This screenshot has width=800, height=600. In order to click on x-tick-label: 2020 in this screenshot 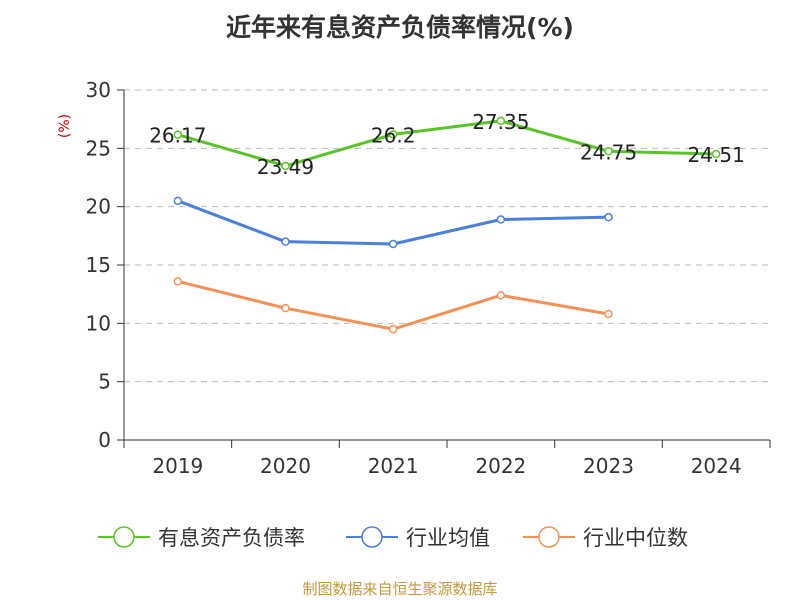, I will do `click(285, 466)`.